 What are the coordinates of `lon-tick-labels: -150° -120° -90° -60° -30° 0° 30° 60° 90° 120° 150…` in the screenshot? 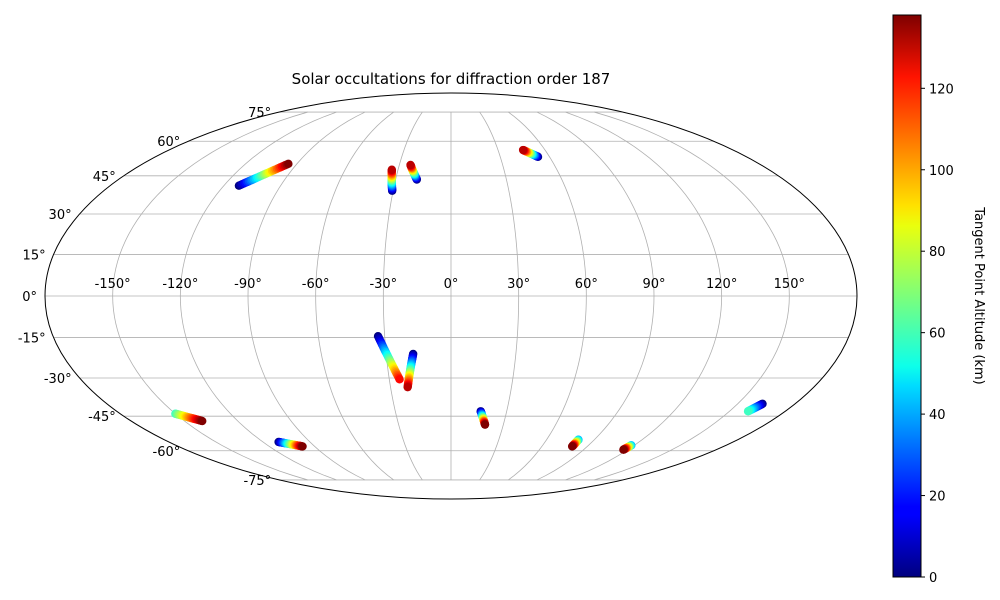 It's located at (450, 284).